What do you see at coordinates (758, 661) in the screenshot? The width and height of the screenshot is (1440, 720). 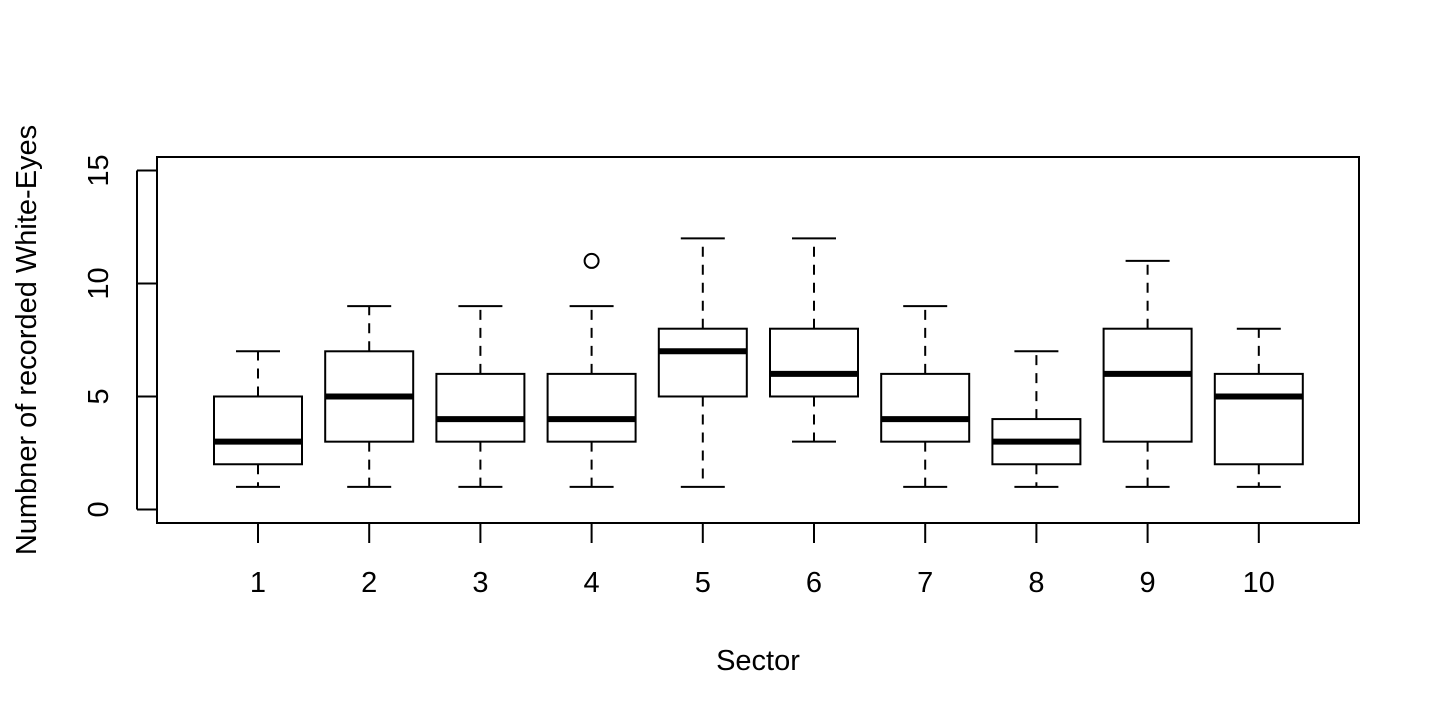 I see `x-axis-label: Sector` at bounding box center [758, 661].